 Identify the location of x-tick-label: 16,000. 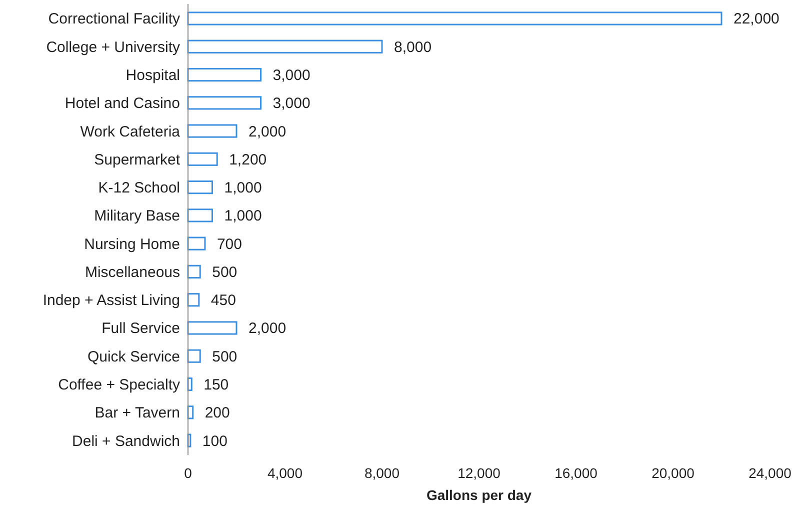
(576, 472).